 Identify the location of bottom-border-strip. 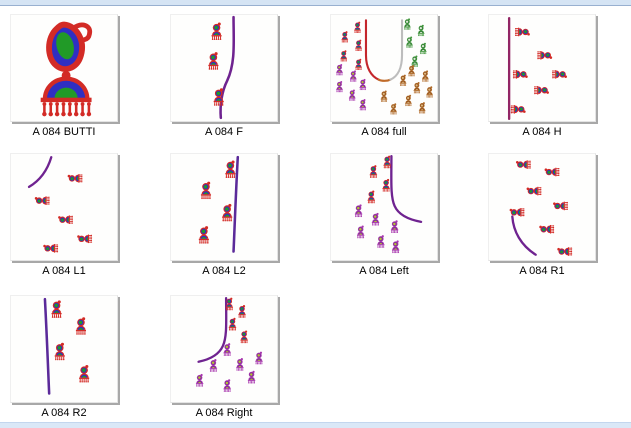
(315, 425).